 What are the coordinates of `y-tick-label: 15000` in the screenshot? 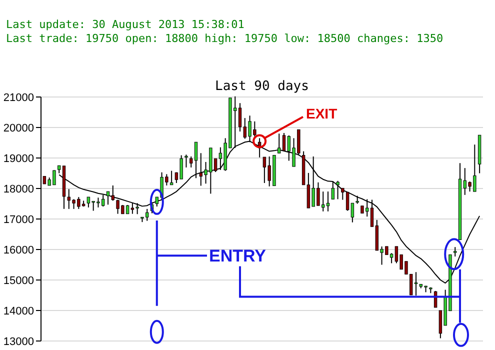 It's located at (18, 280).